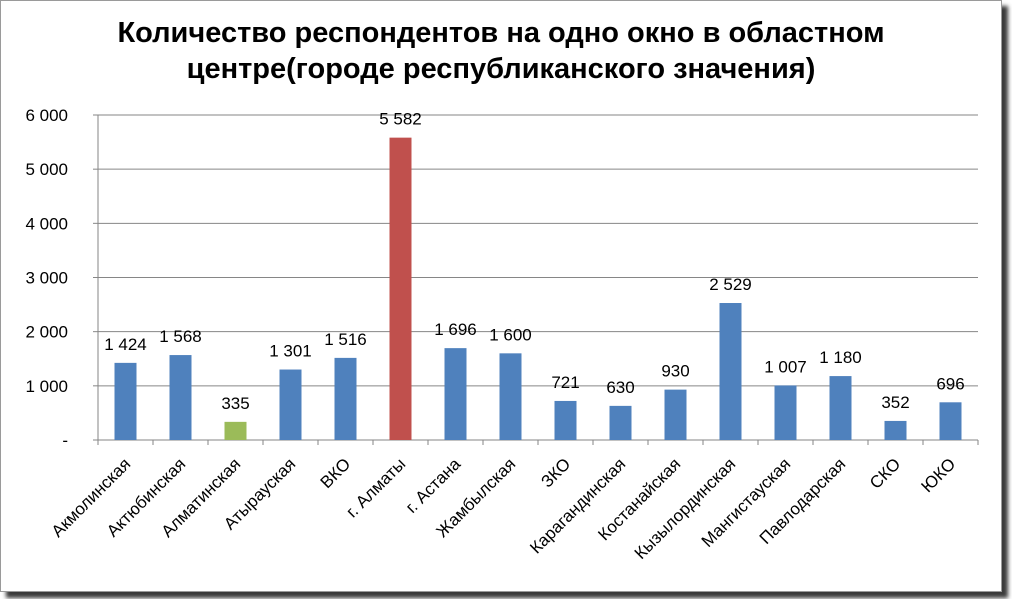  What do you see at coordinates (46, 278) in the screenshot?
I see `y-tick-label: 3 000` at bounding box center [46, 278].